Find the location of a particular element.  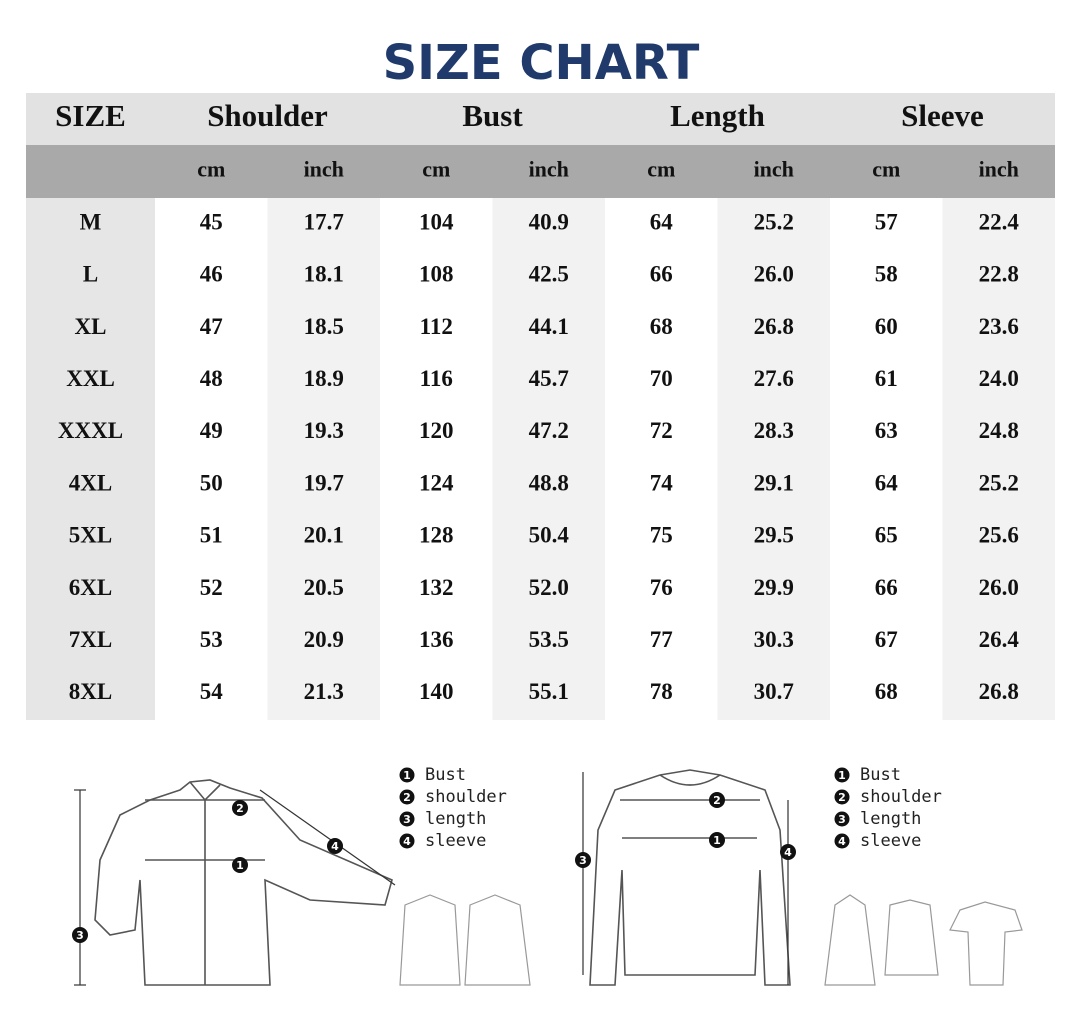

measurement-cell: 112 is located at coordinates (436, 326).